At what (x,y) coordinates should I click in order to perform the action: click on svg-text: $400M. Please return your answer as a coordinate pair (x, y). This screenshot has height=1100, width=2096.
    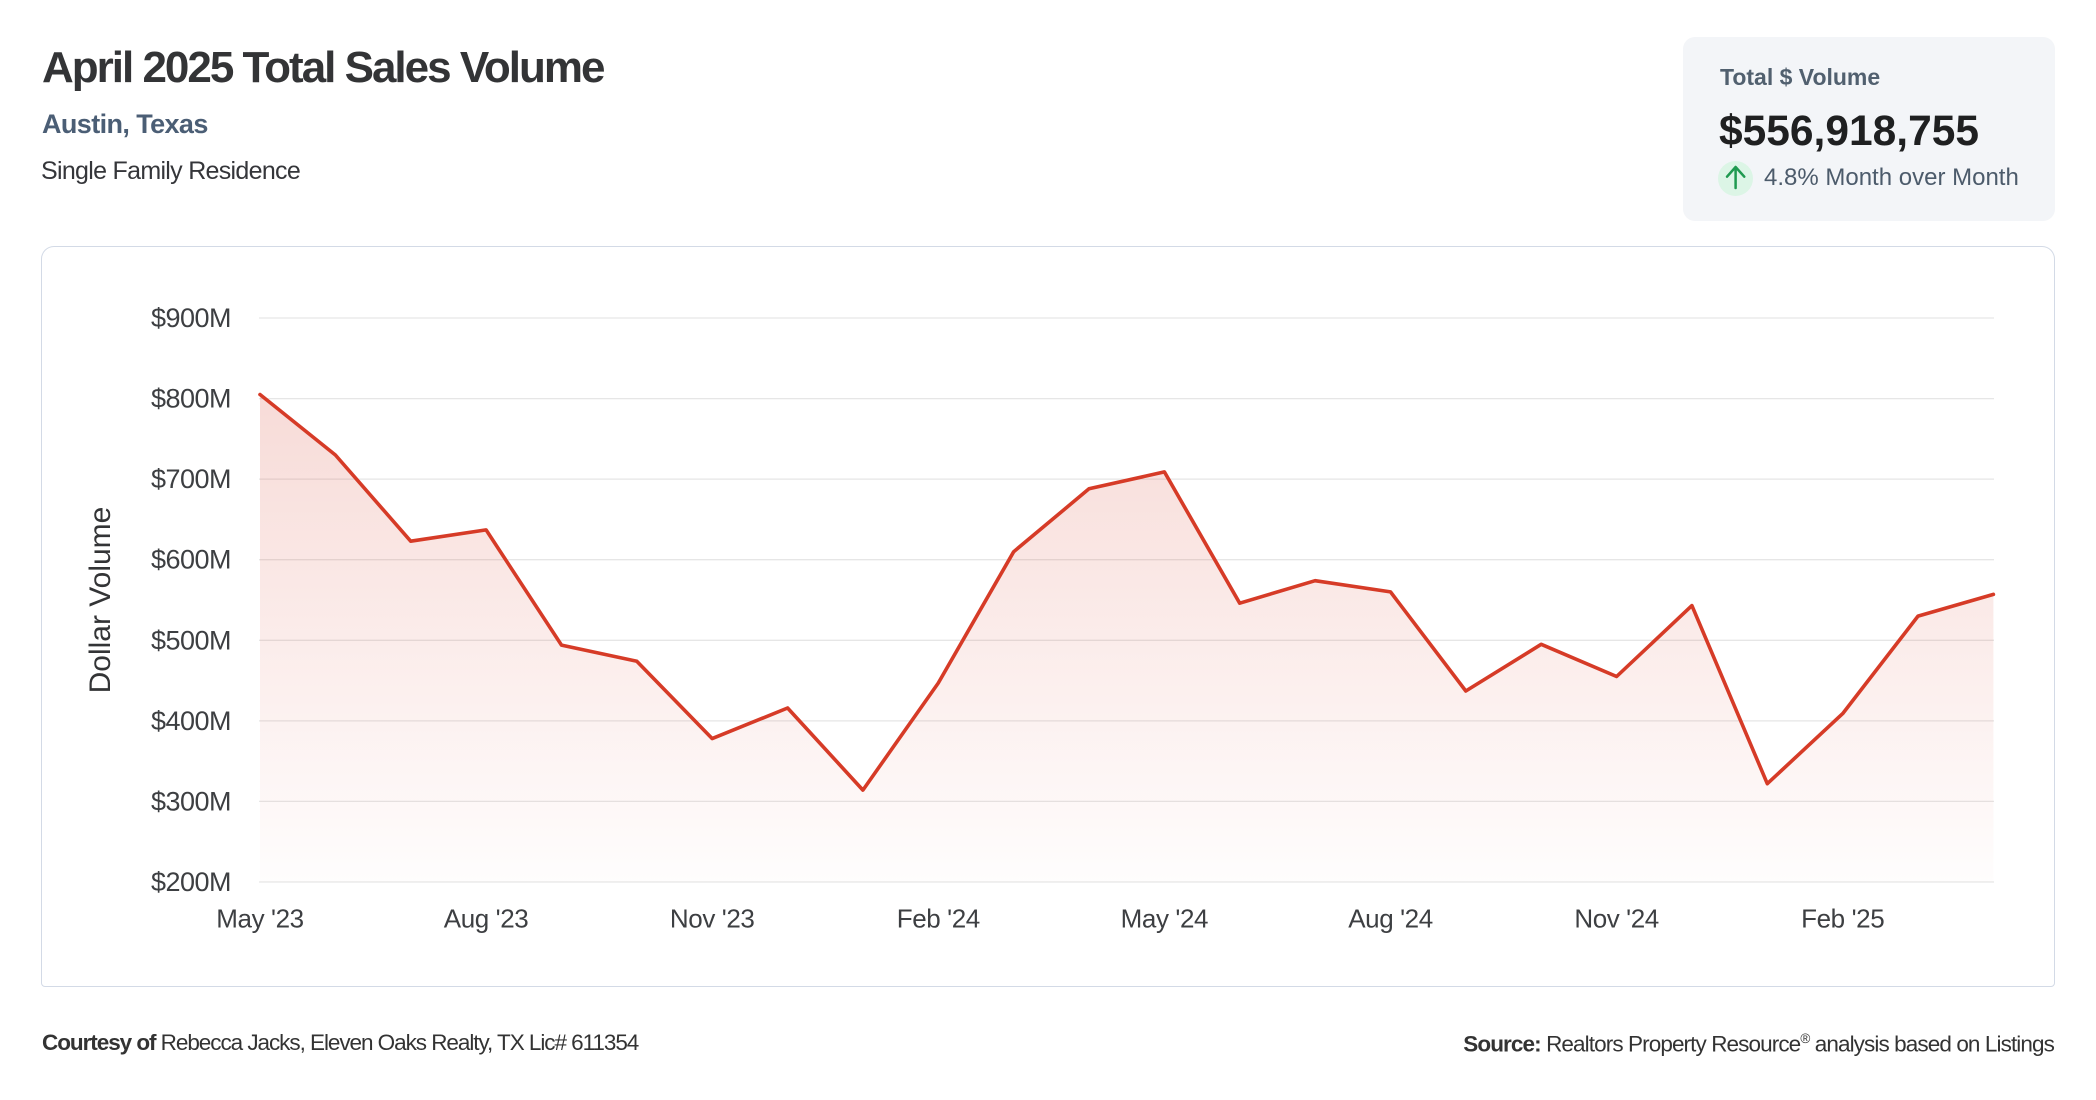
    Looking at the image, I should click on (191, 721).